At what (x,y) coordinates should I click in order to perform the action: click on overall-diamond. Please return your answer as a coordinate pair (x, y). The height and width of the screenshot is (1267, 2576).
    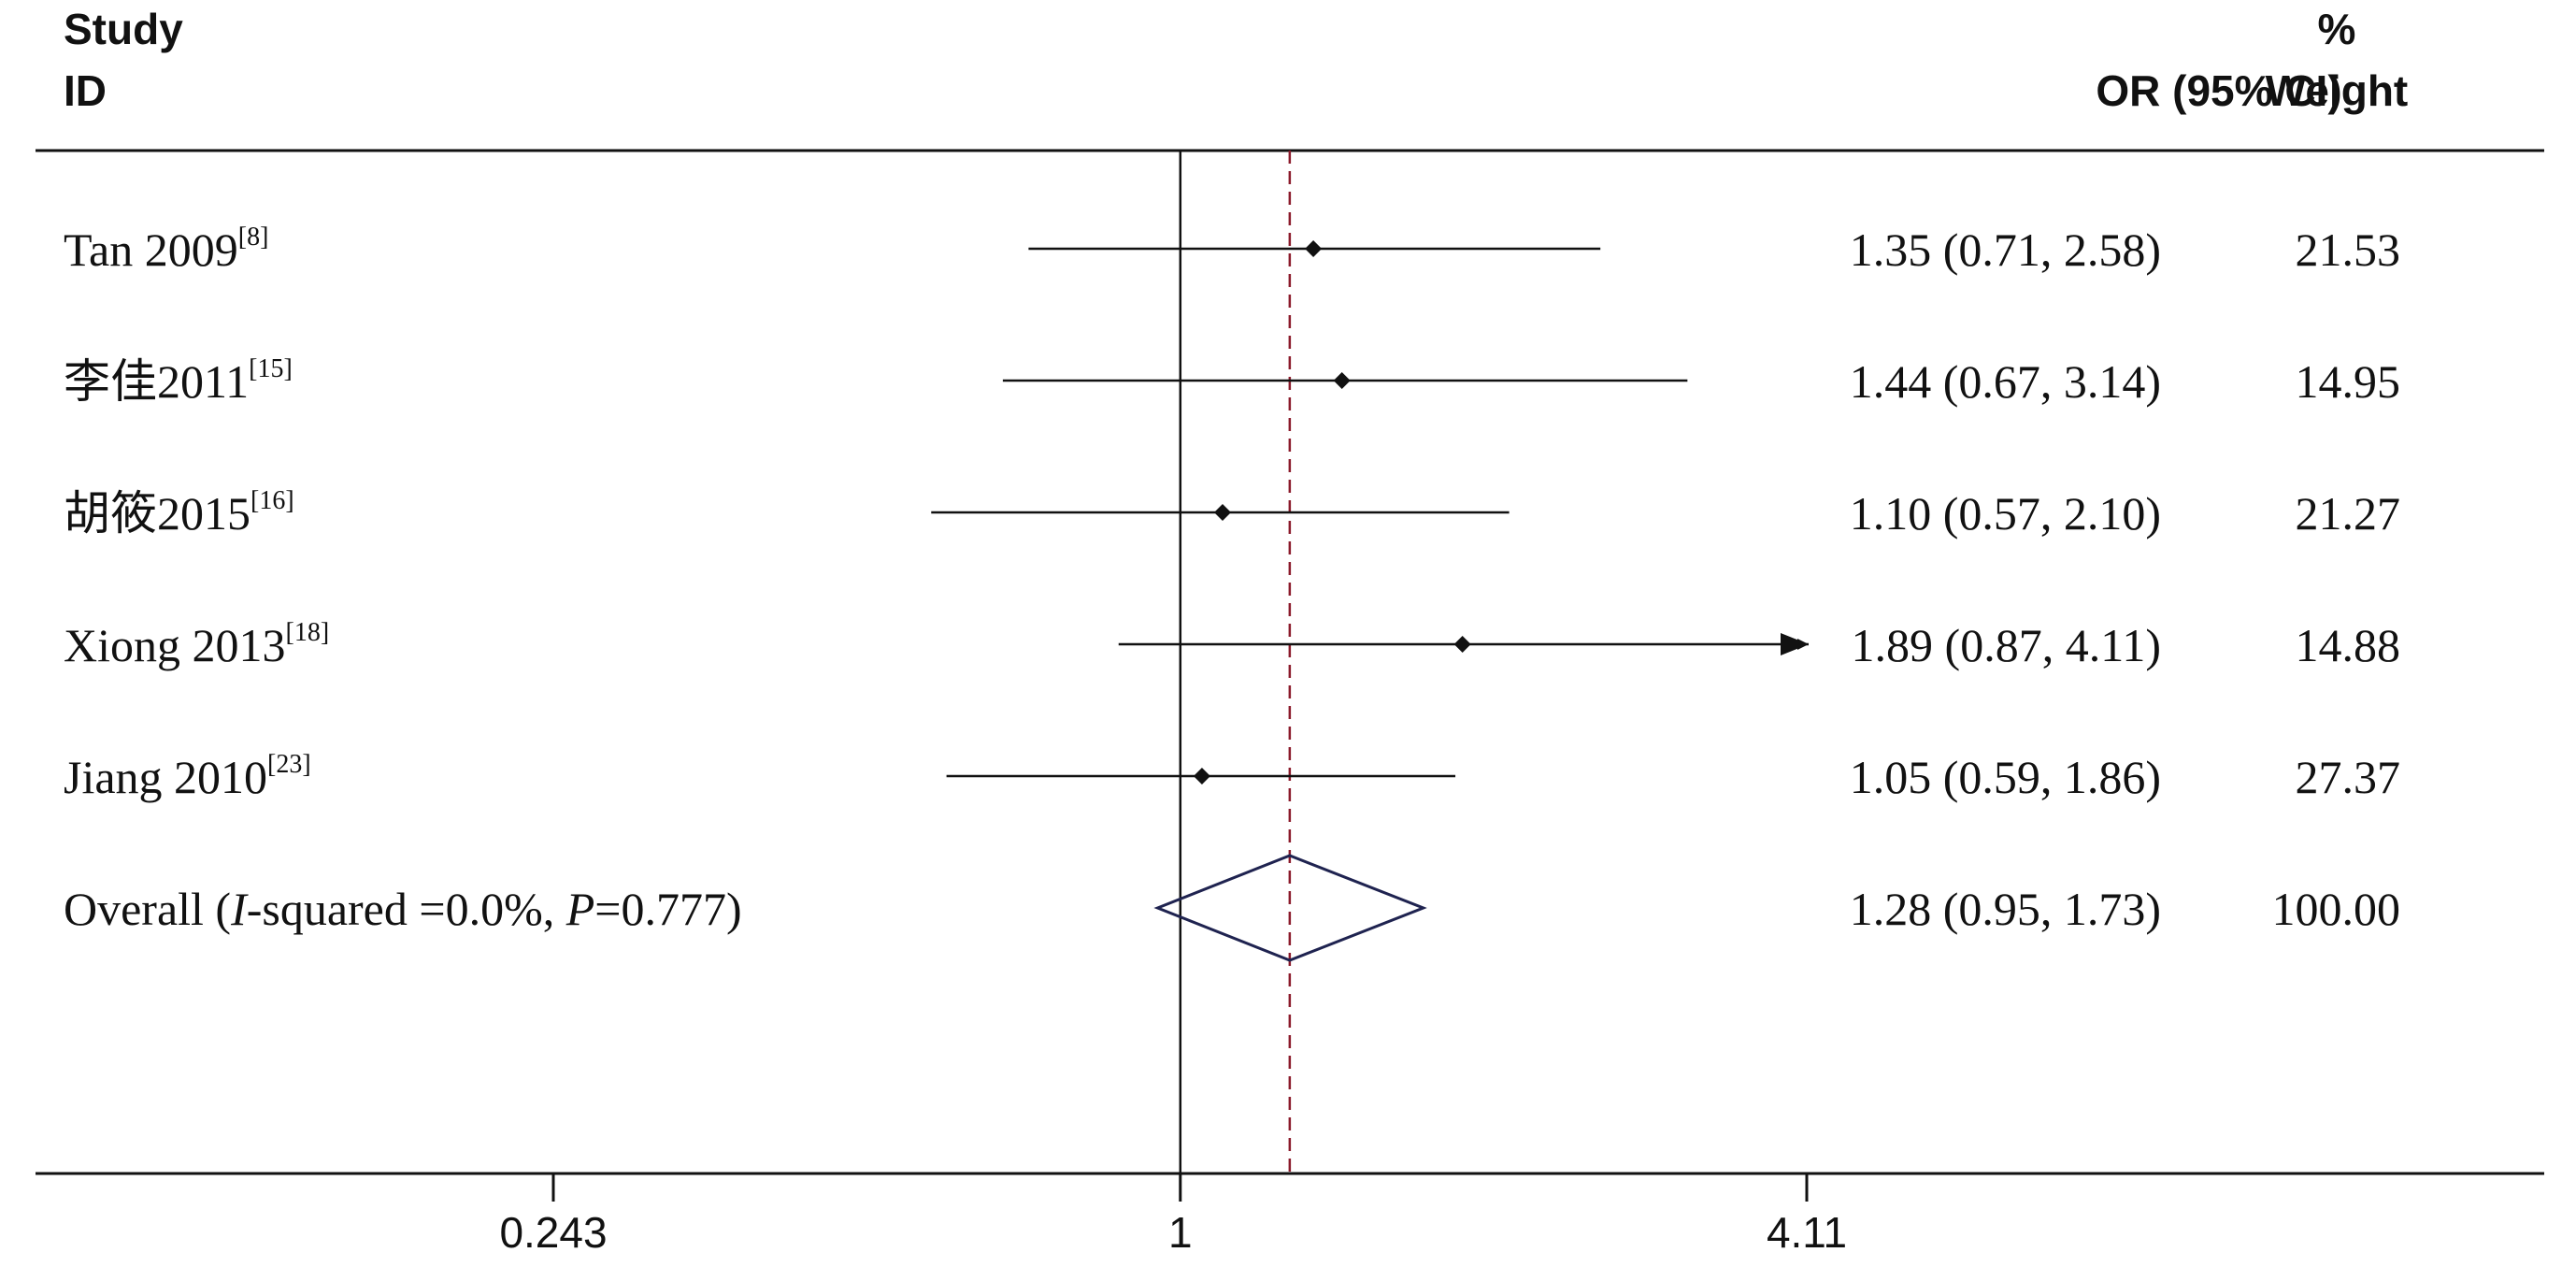
    Looking at the image, I should click on (1290, 908).